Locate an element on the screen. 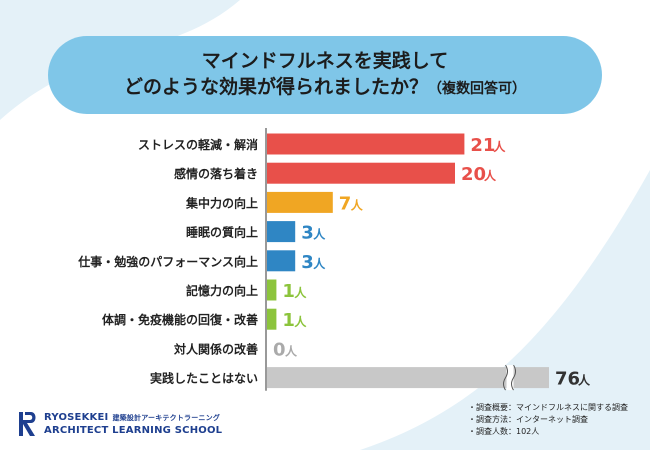 This screenshot has width=650, height=450. value-label: 21 is located at coordinates (482, 145).